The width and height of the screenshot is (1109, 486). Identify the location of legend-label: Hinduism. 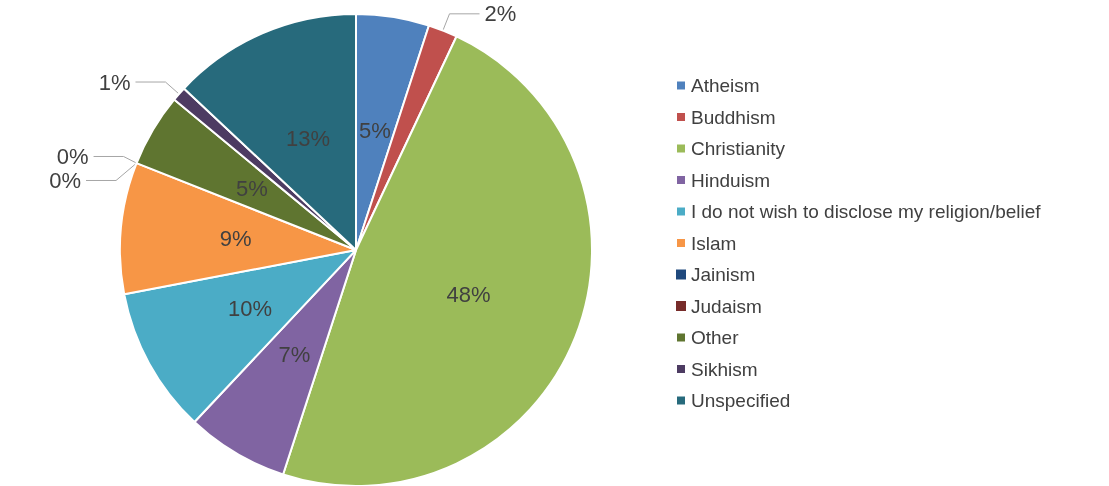
(731, 180).